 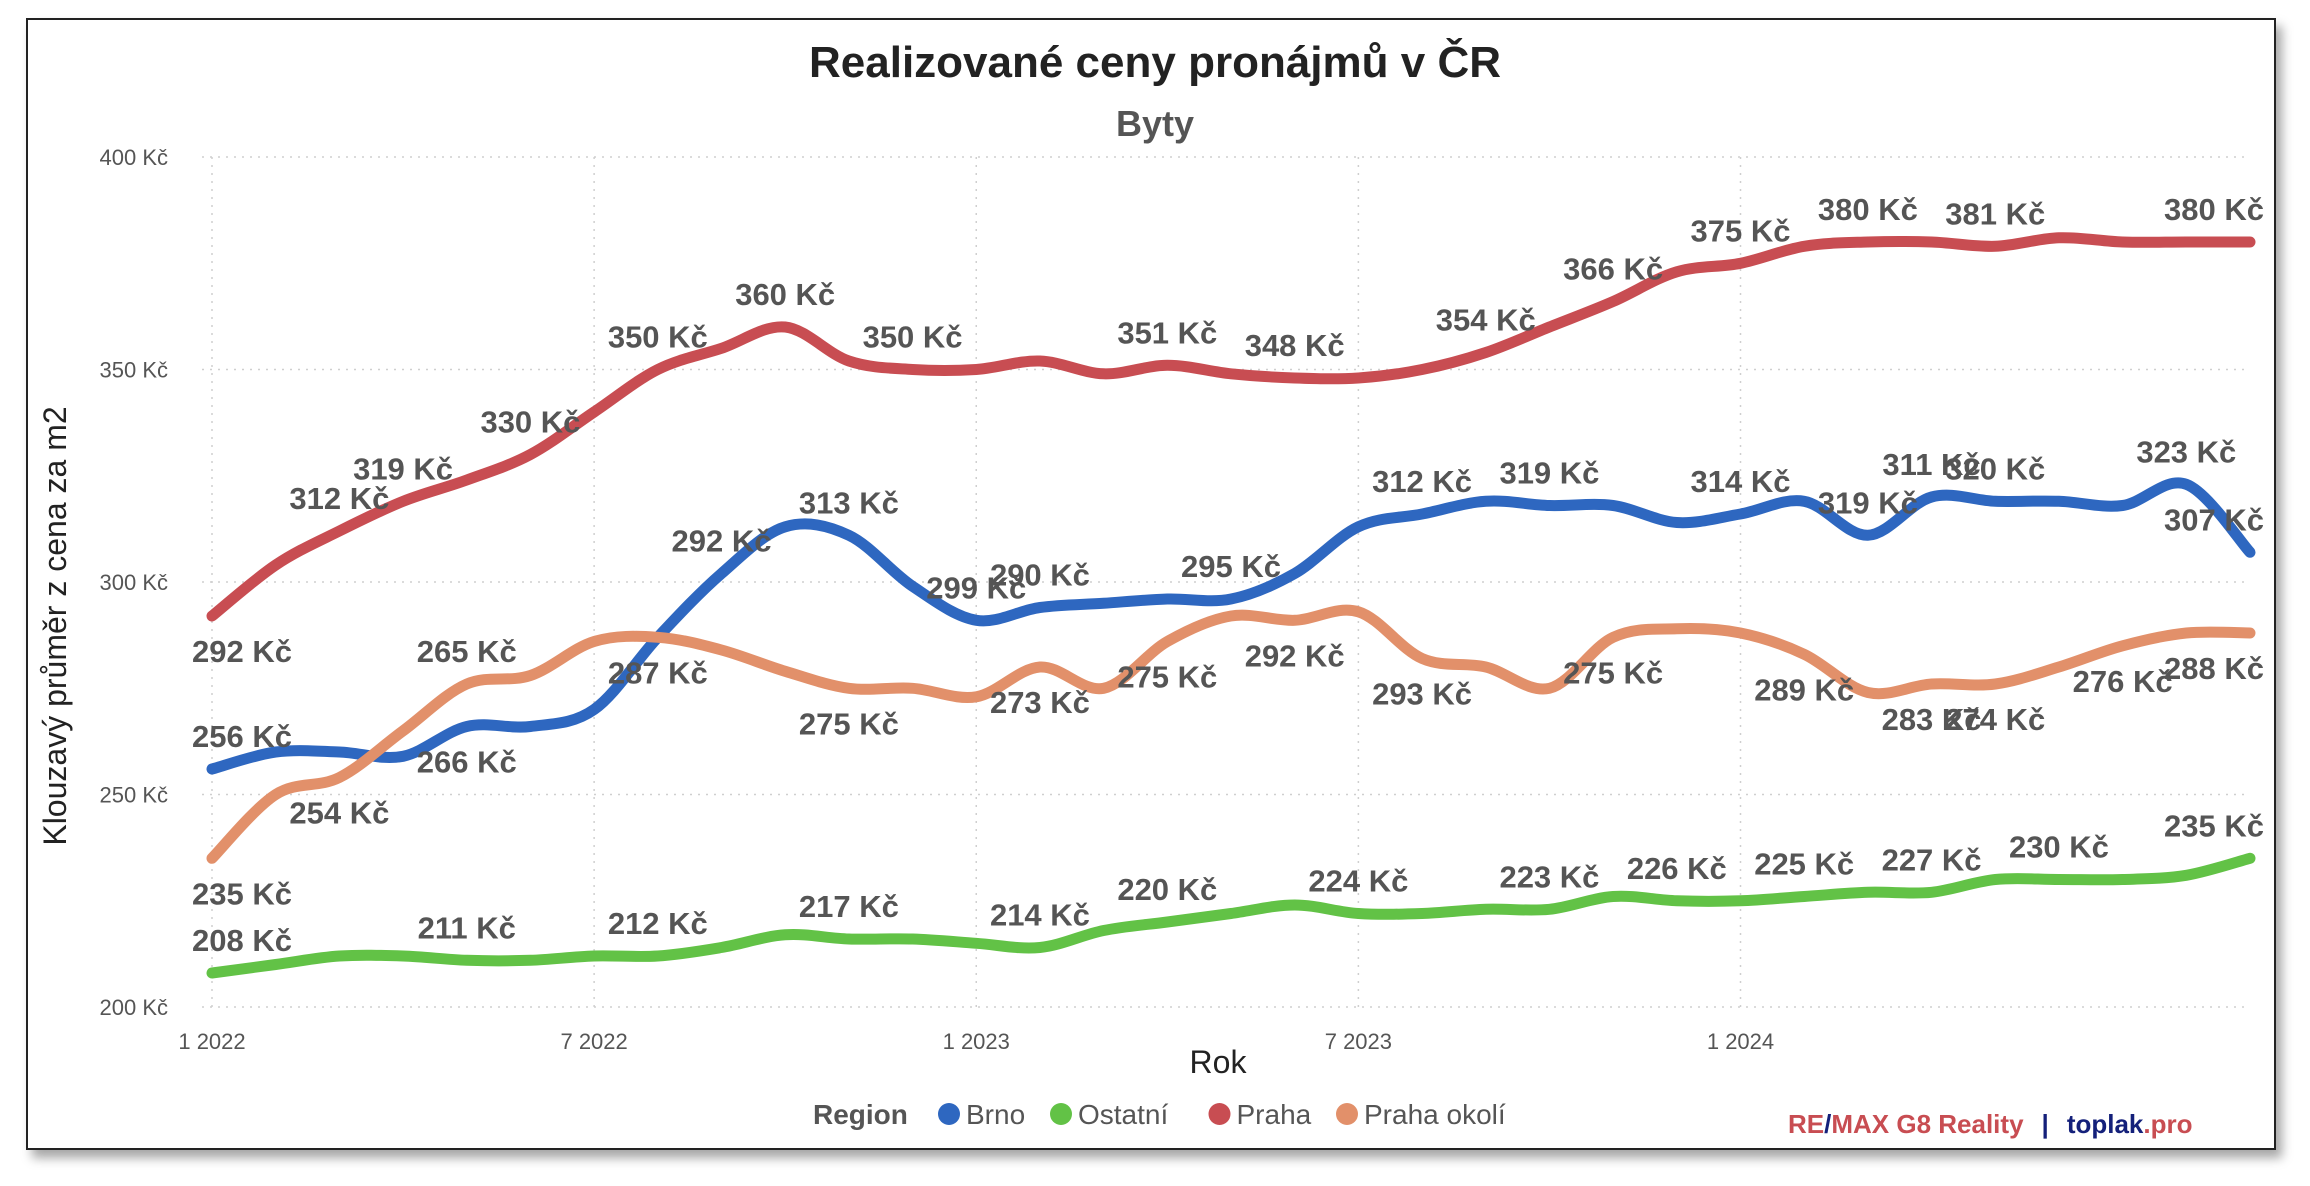 I want to click on chart-title: Realizované ceny pronájmů v ČR, so click(x=1155, y=61).